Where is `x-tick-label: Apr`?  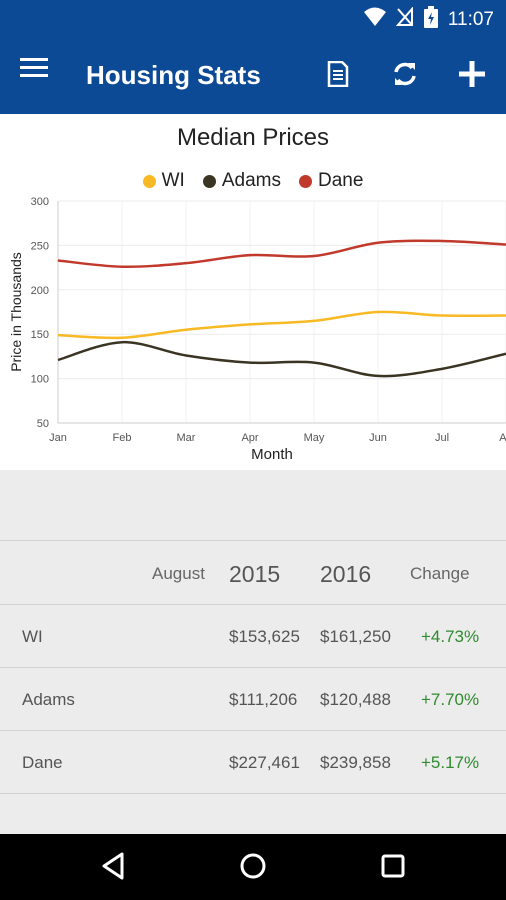
x-tick-label: Apr is located at coordinates (249, 438).